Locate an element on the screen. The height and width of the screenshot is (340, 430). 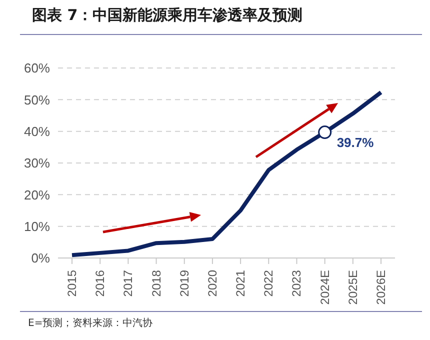
x-tick-label: 2017 is located at coordinates (128, 283).